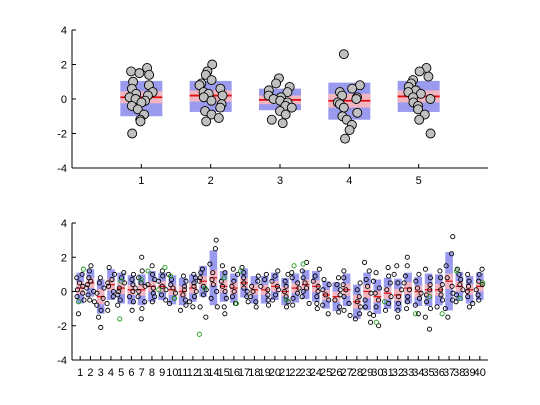 Image resolution: width=540 pixels, height=405 pixels. I want to click on x-tick-label: 4, so click(111, 373).